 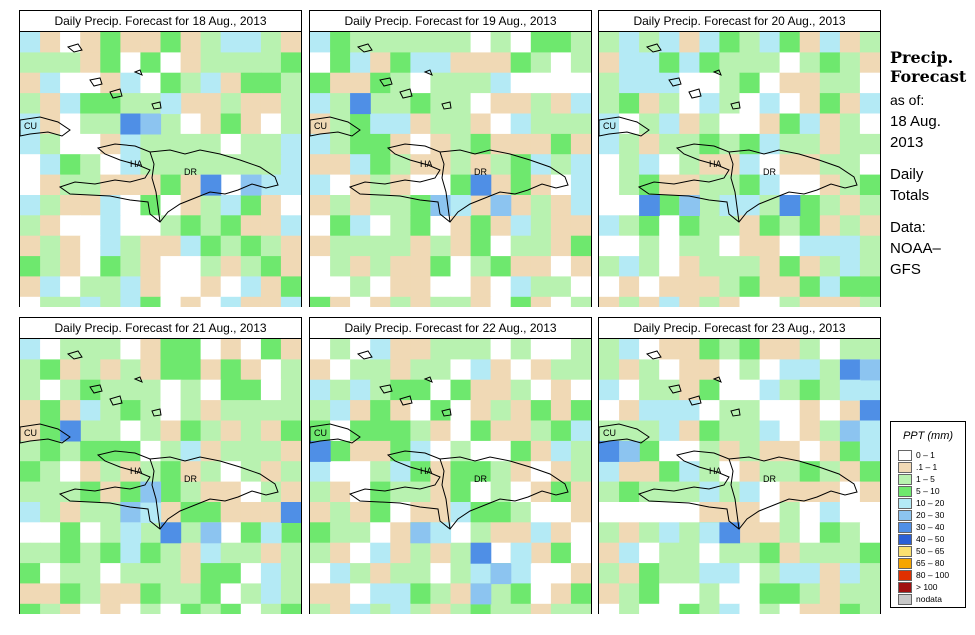 What do you see at coordinates (426, 164) in the screenshot?
I see `country-label-ha: HA` at bounding box center [426, 164].